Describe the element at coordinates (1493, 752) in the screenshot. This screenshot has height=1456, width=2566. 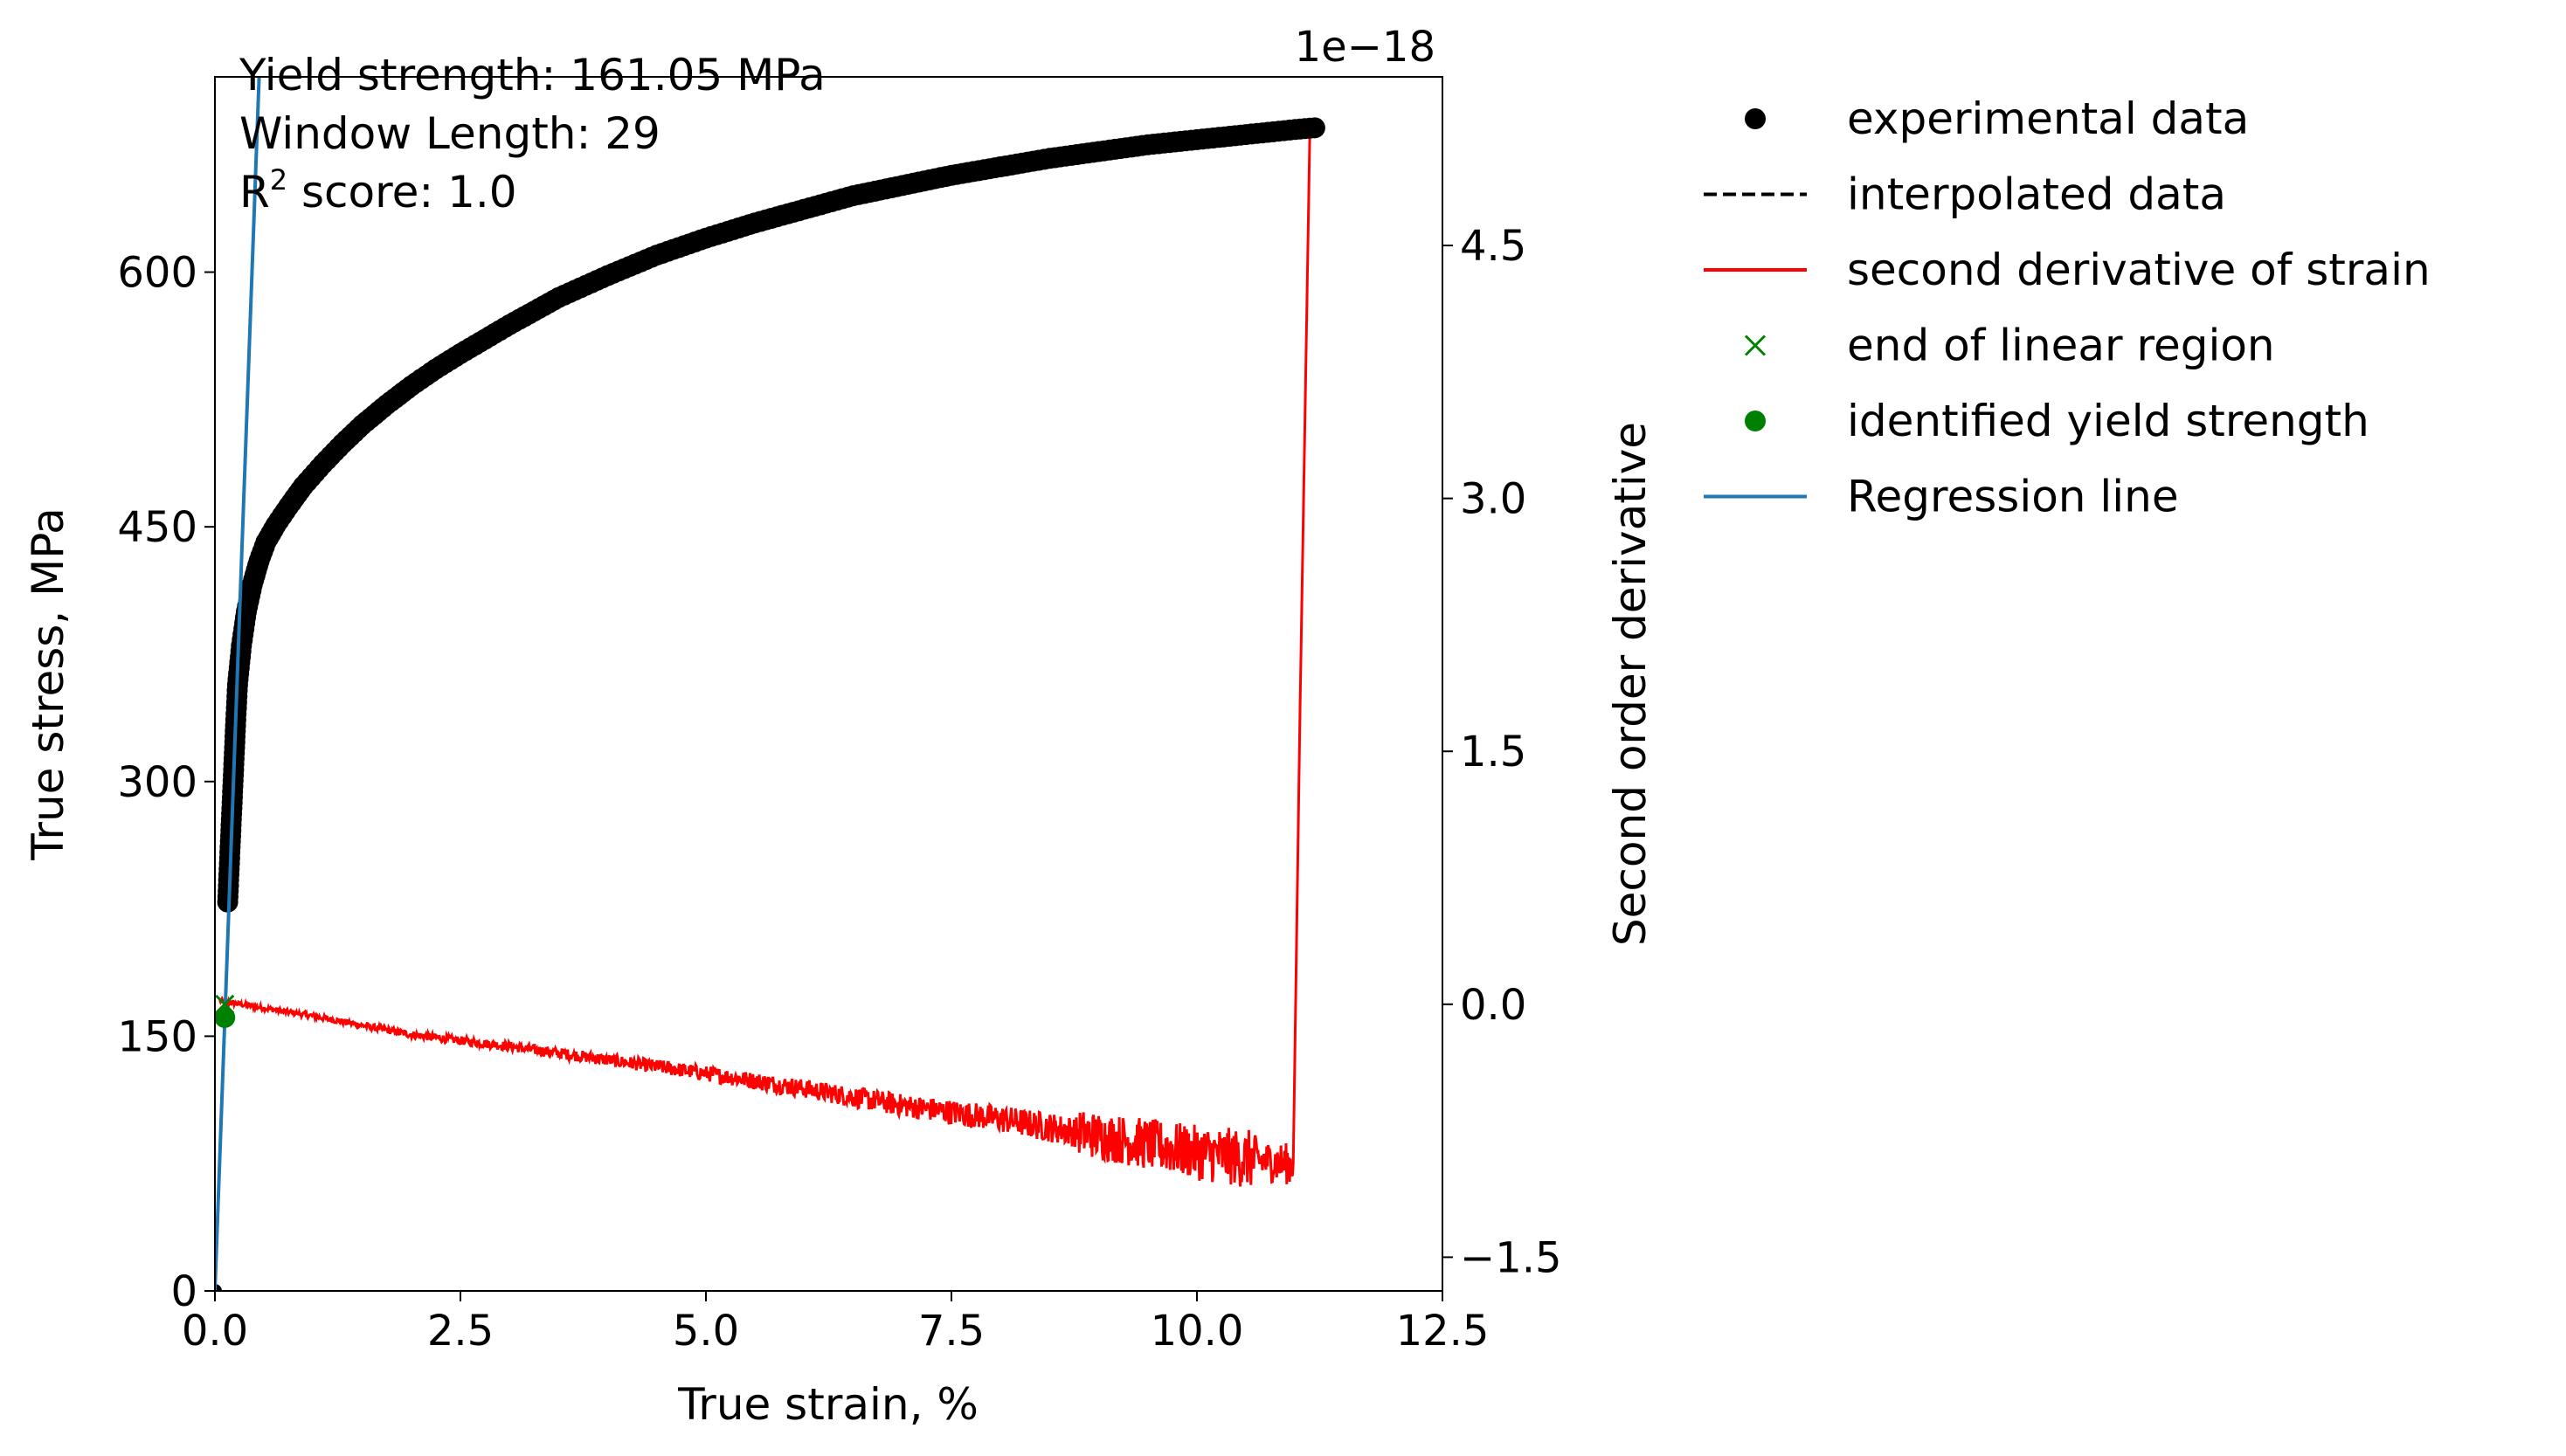
I see `y2-tick-label: 1.5` at that location.